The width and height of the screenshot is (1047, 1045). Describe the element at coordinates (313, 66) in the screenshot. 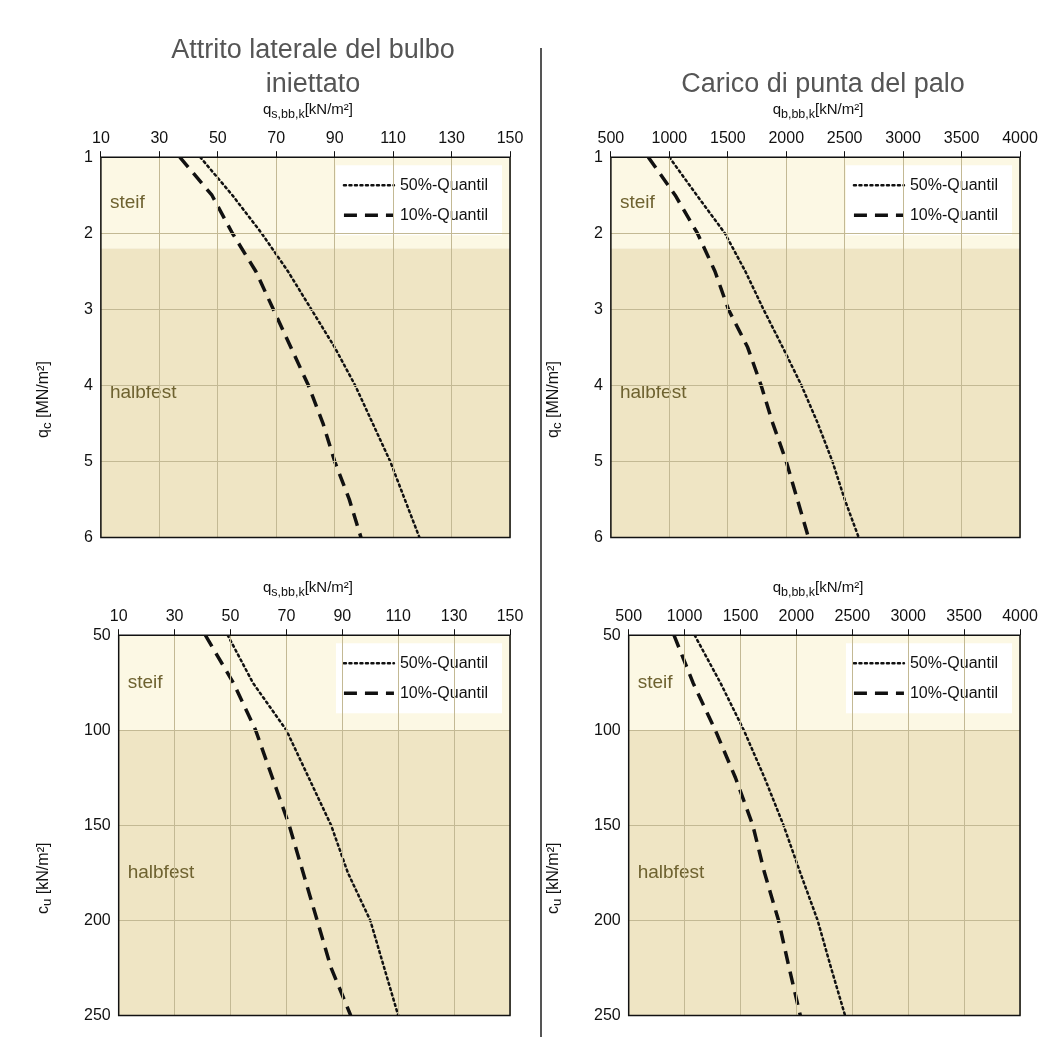

I see `chart-title: Attrito laterale del bulbo iniettato` at that location.